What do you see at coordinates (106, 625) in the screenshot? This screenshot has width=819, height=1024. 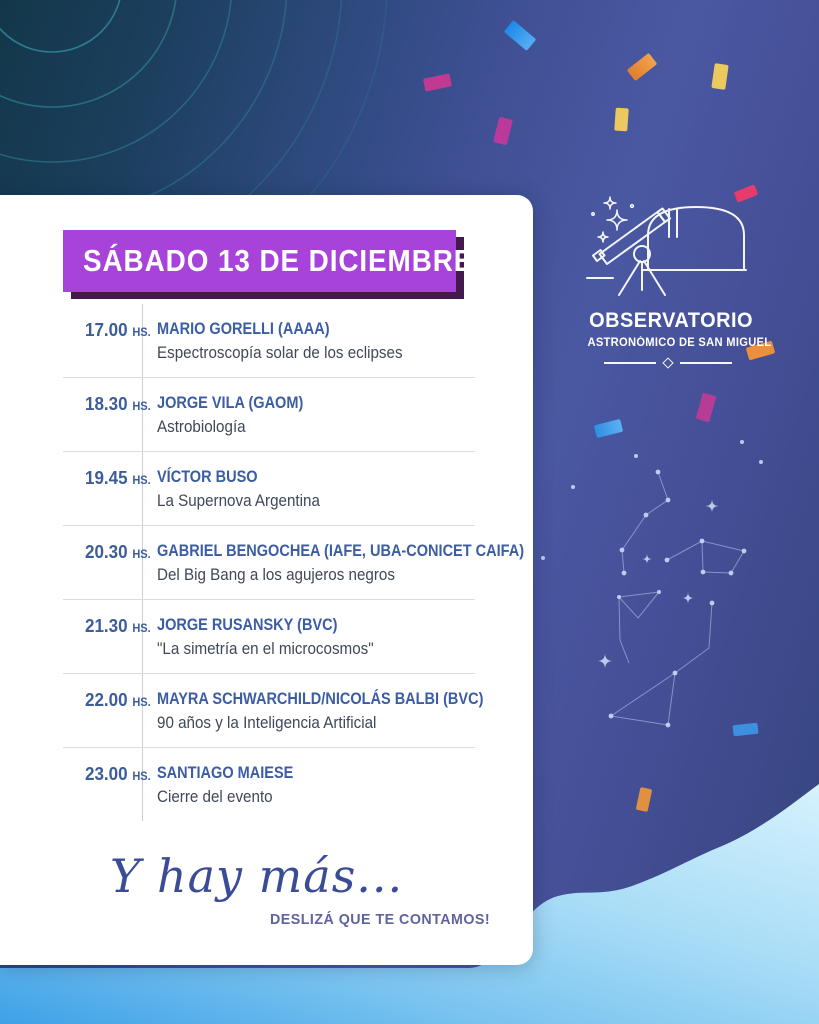 I see `time-value: 21.30` at bounding box center [106, 625].